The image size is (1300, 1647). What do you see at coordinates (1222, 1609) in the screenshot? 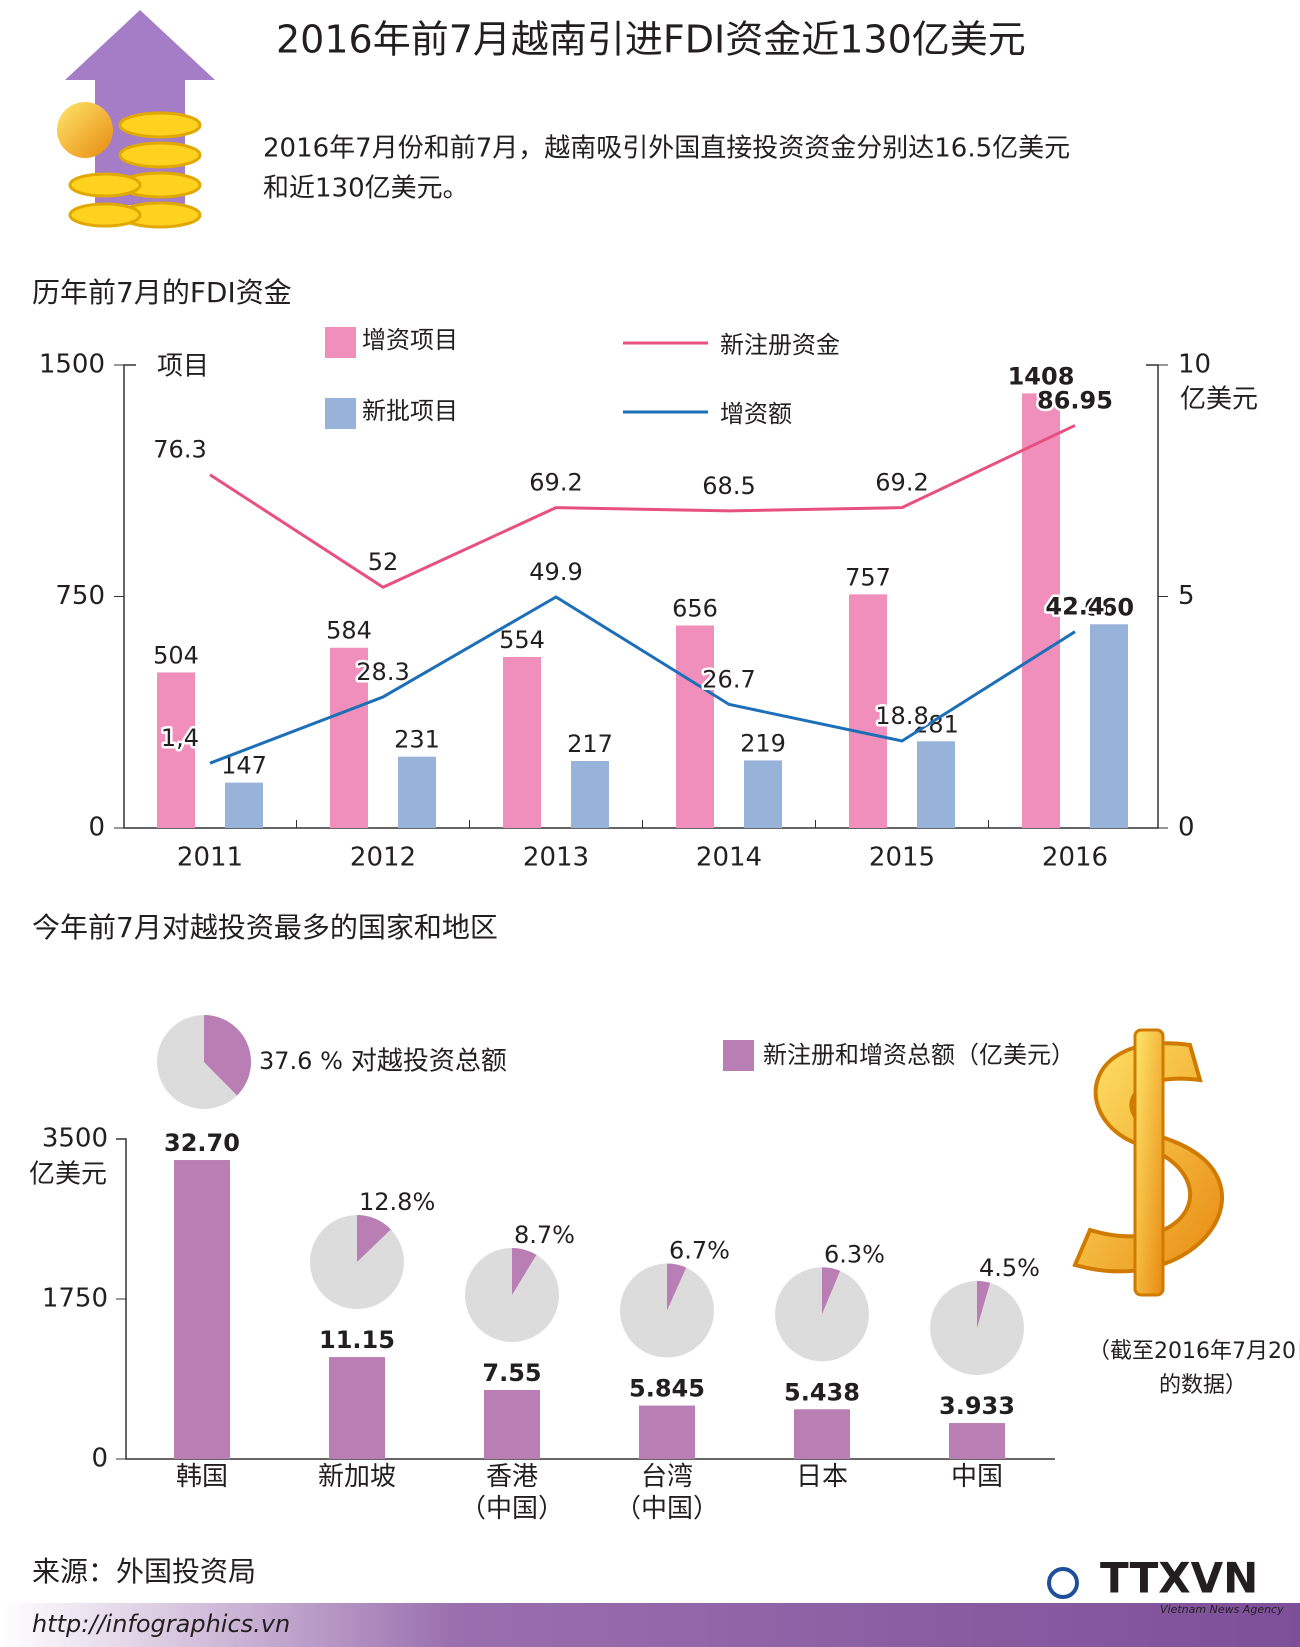
I see `agency: Vietnam News Agency` at bounding box center [1222, 1609].